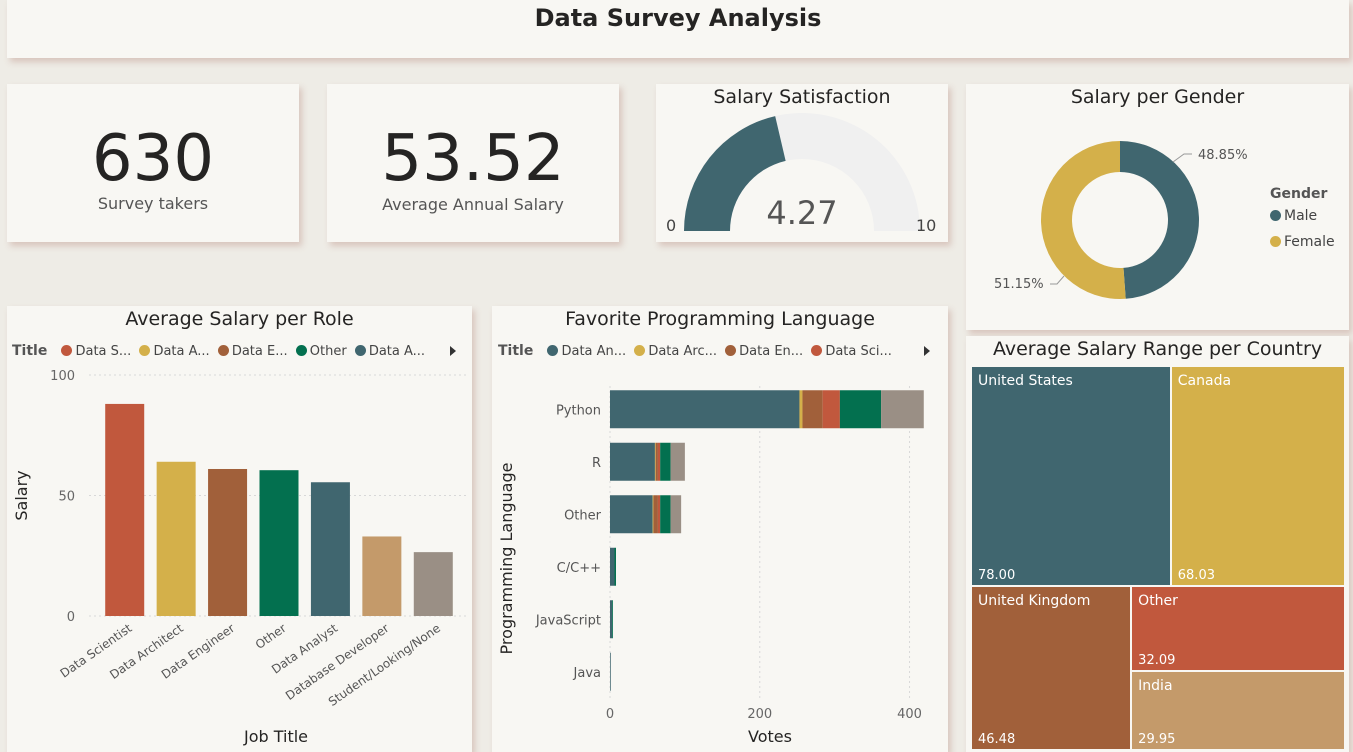  What do you see at coordinates (66, 497) in the screenshot?
I see `y-tick-label: 50` at bounding box center [66, 497].